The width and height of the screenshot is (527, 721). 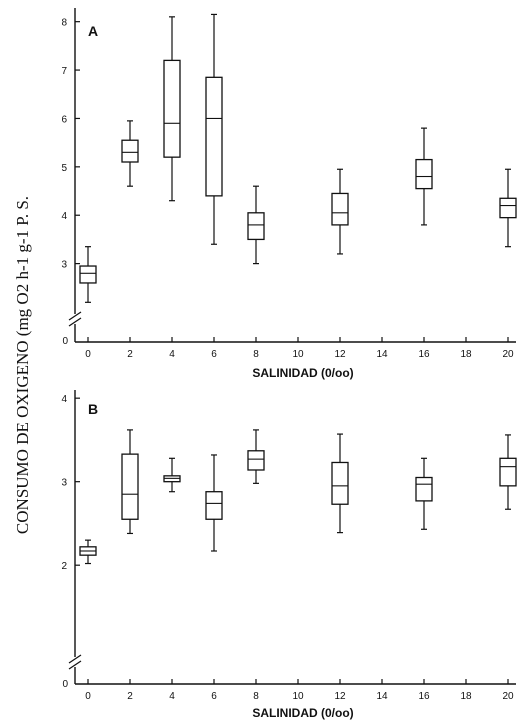 I want to click on y-tick-label: 8, so click(x=64, y=23).